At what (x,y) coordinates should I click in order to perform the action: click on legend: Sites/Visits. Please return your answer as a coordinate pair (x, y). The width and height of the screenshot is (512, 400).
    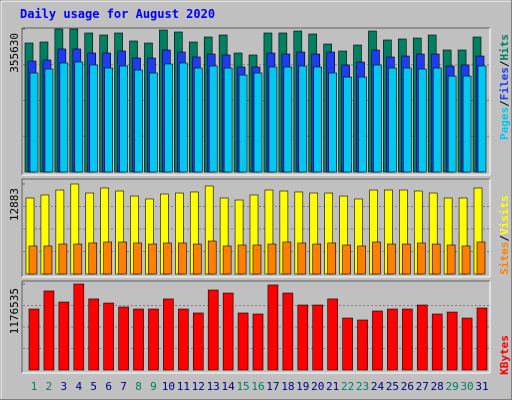
    Looking at the image, I should click on (504, 235).